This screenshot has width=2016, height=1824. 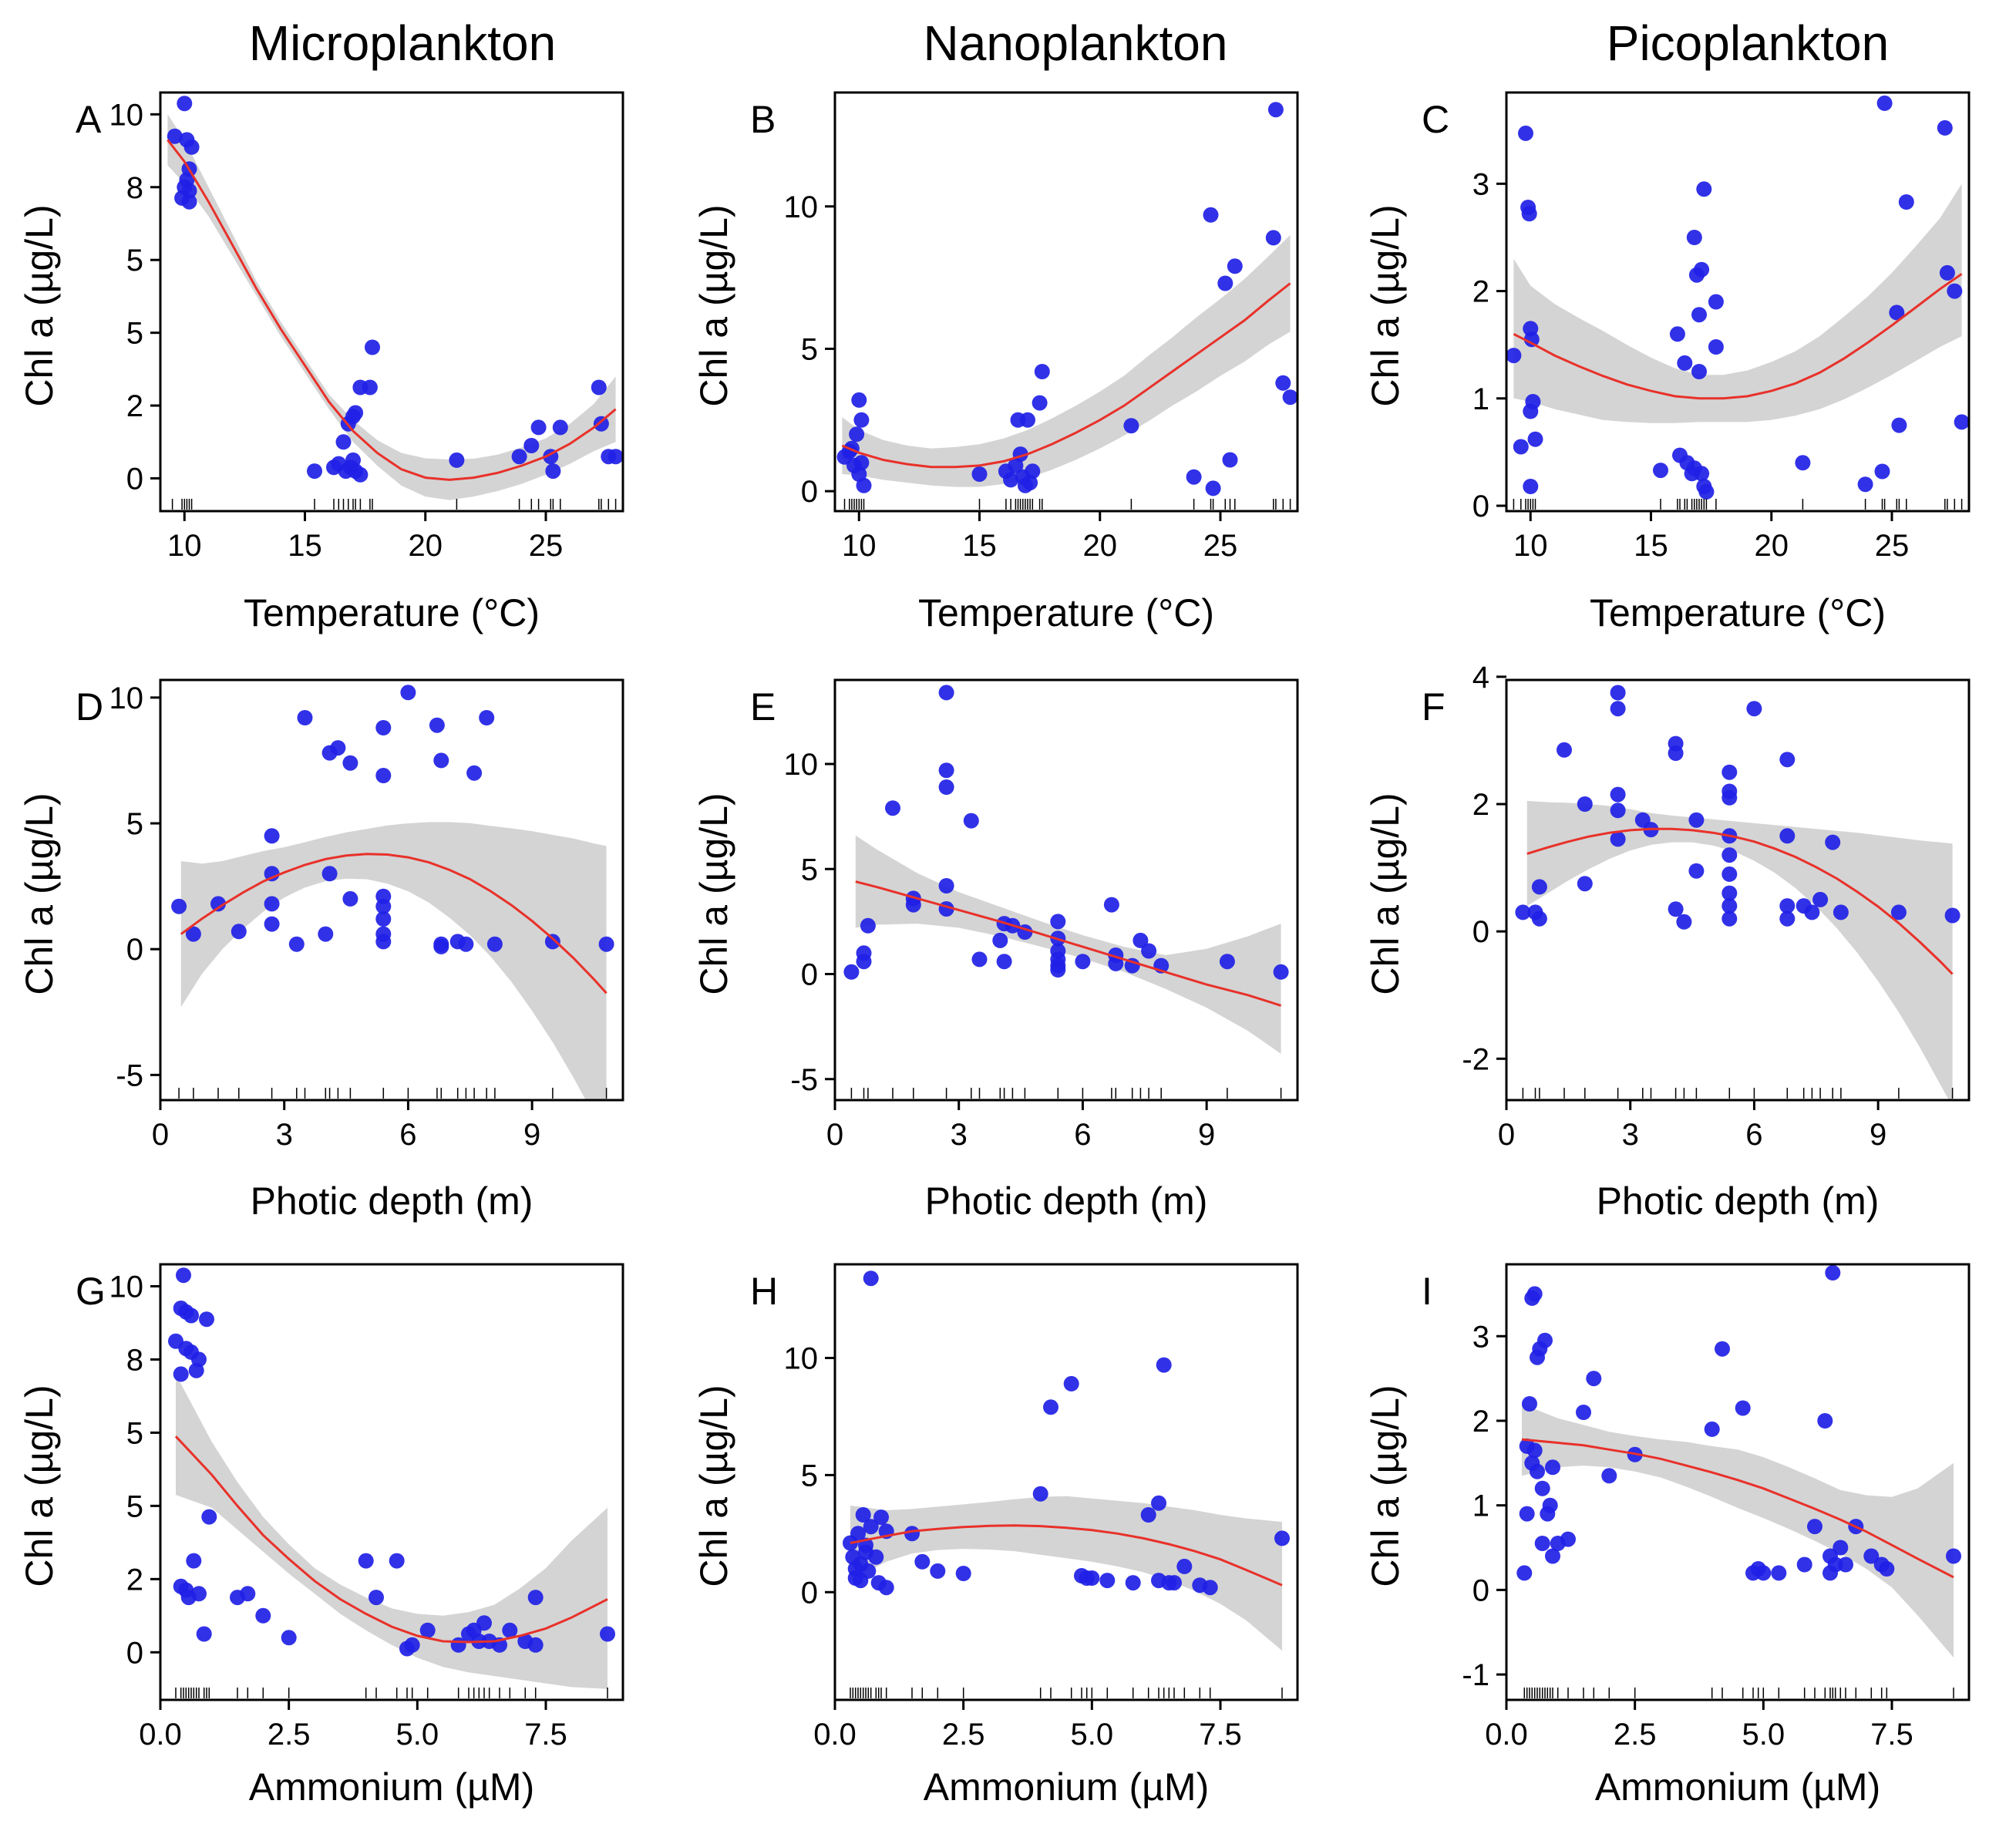 What do you see at coordinates (1066, 306) in the screenshot?
I see `plot-area-b` at bounding box center [1066, 306].